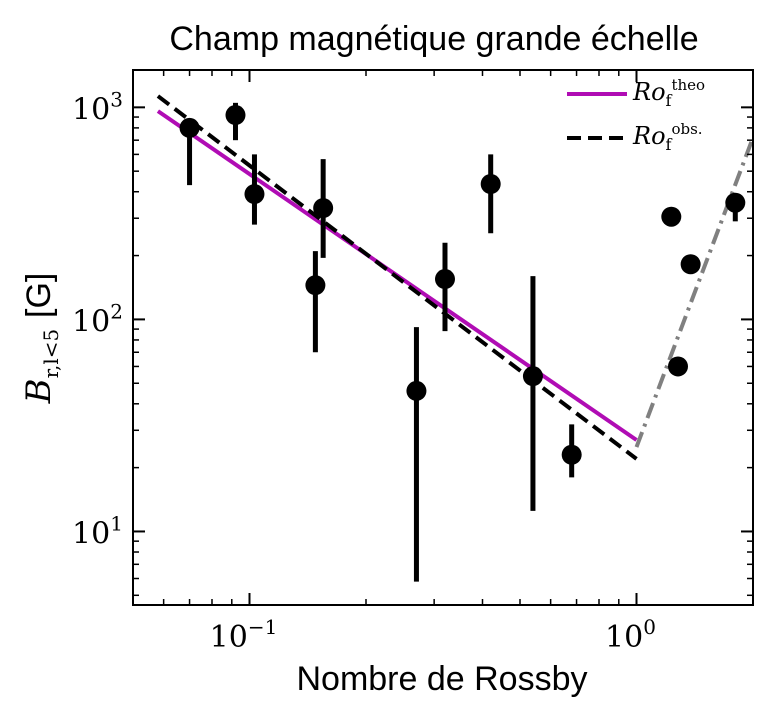 The width and height of the screenshot is (773, 718). I want to click on legend: Roftheo Rofobs., so click(636, 115).